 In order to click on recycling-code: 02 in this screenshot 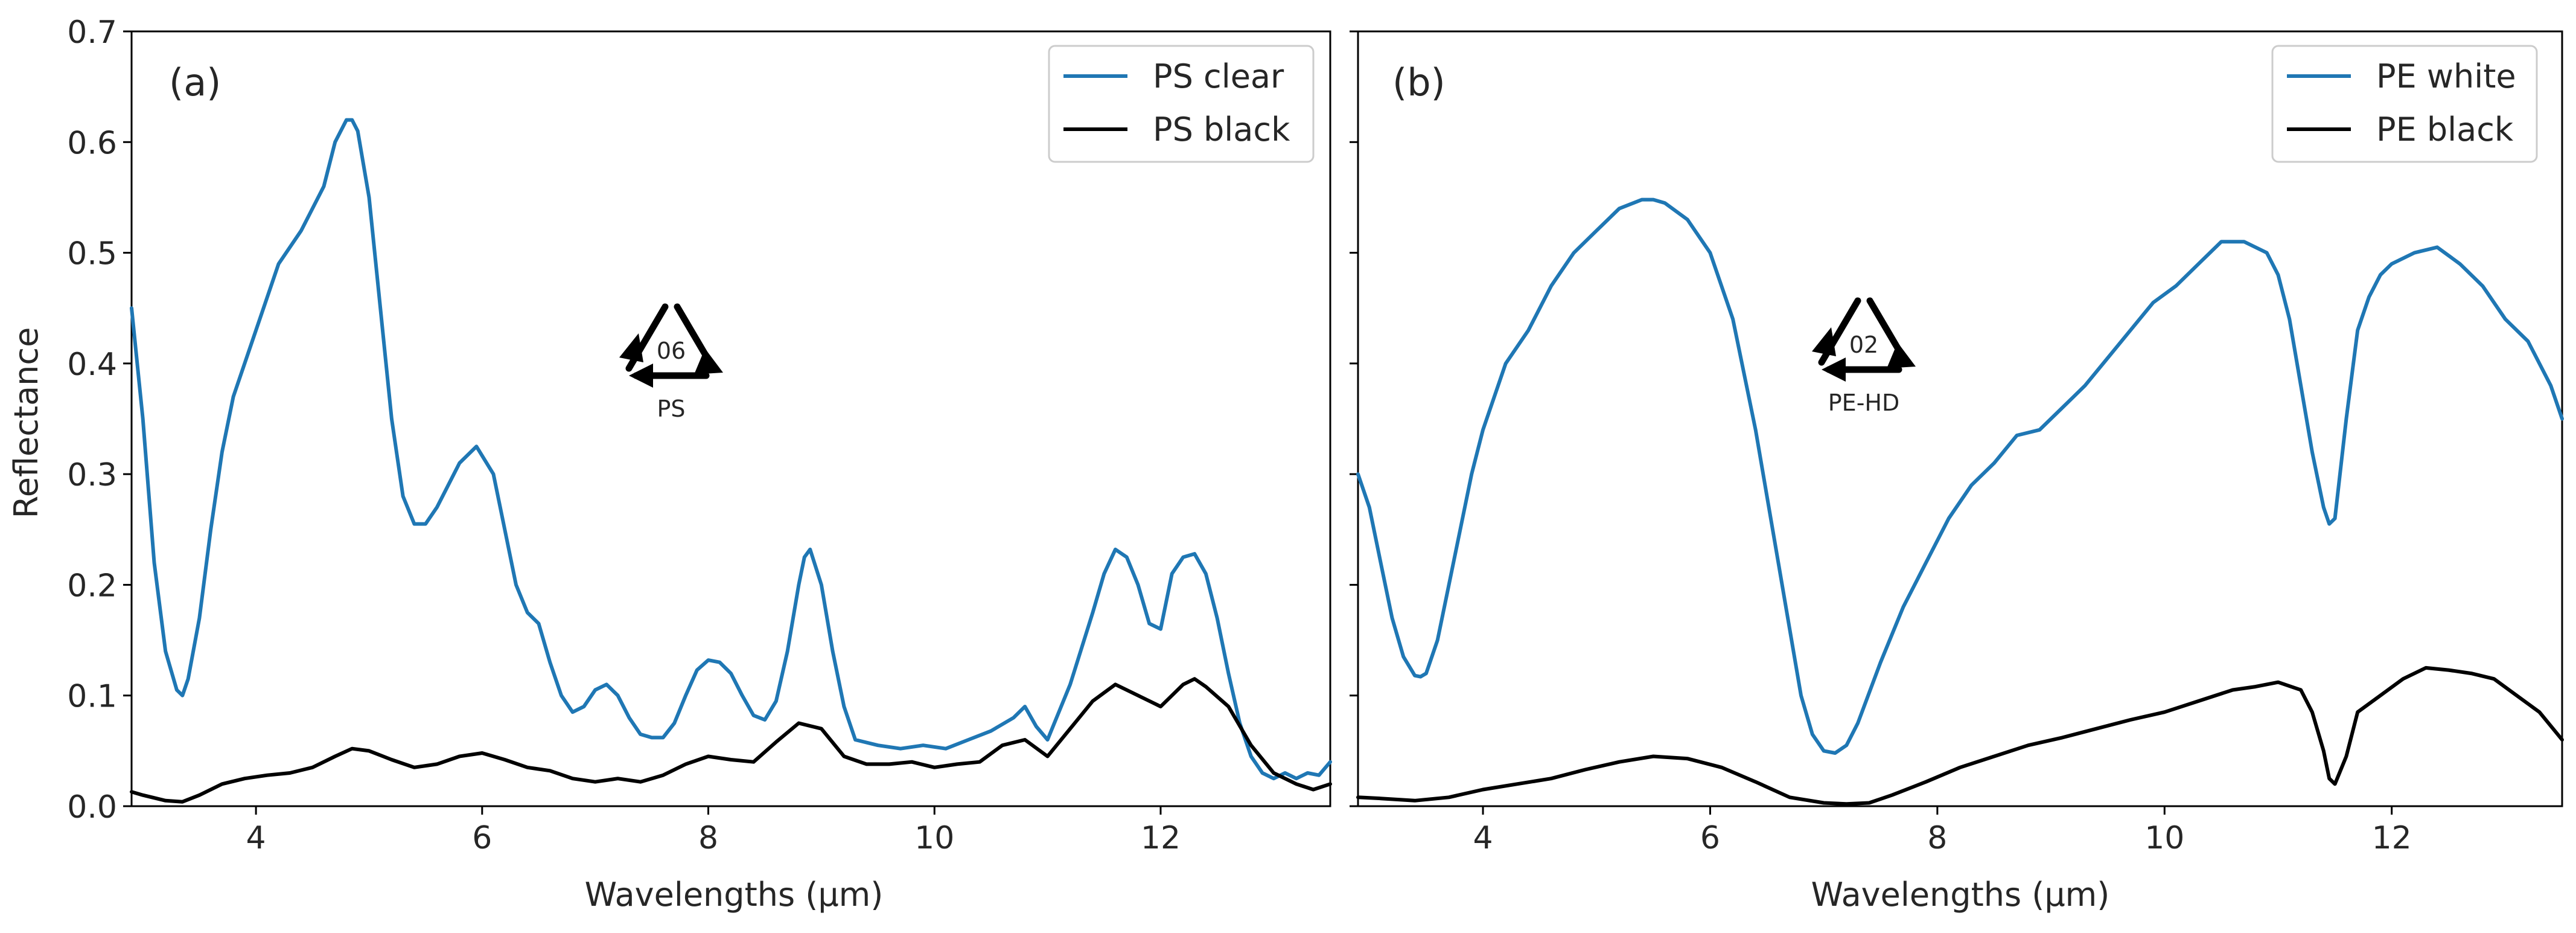, I will do `click(1863, 345)`.